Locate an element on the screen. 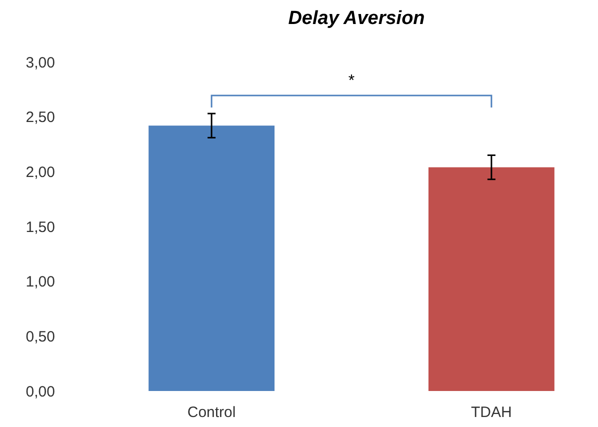 Image resolution: width=598 pixels, height=427 pixels. y-tick-label: 3,00 is located at coordinates (40, 63).